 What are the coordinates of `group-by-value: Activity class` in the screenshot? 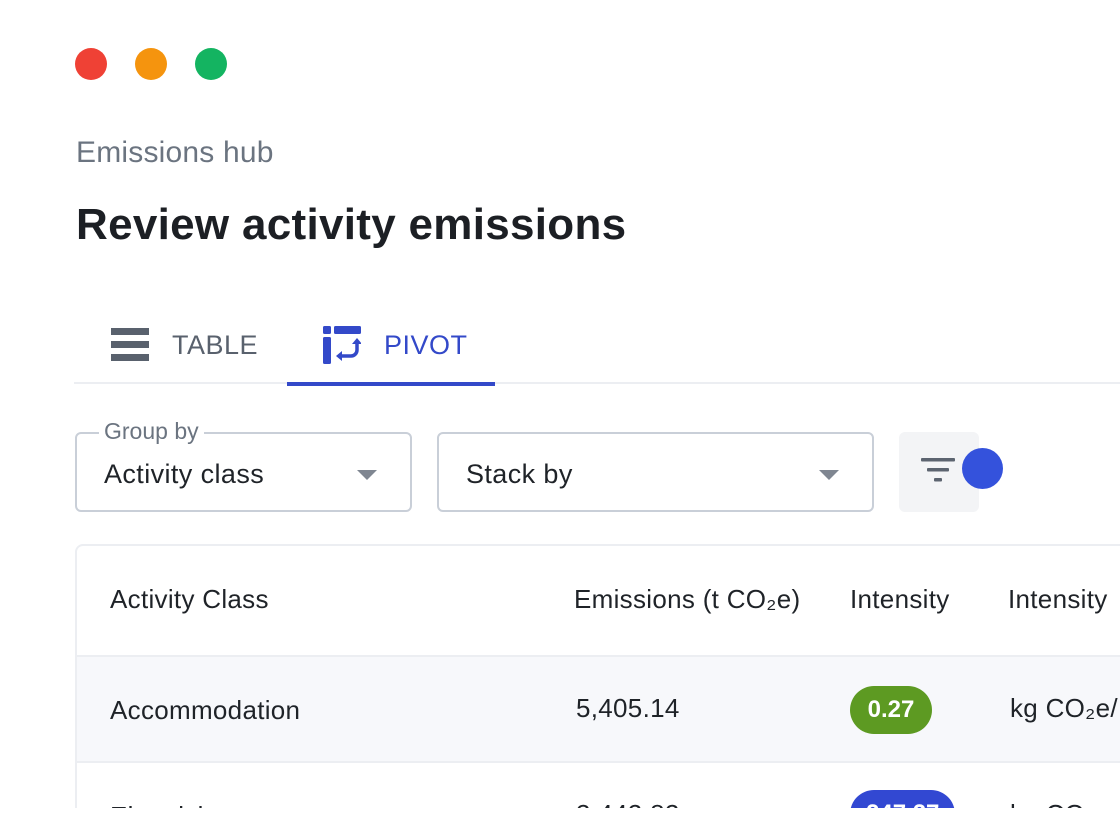 It's located at (184, 474).